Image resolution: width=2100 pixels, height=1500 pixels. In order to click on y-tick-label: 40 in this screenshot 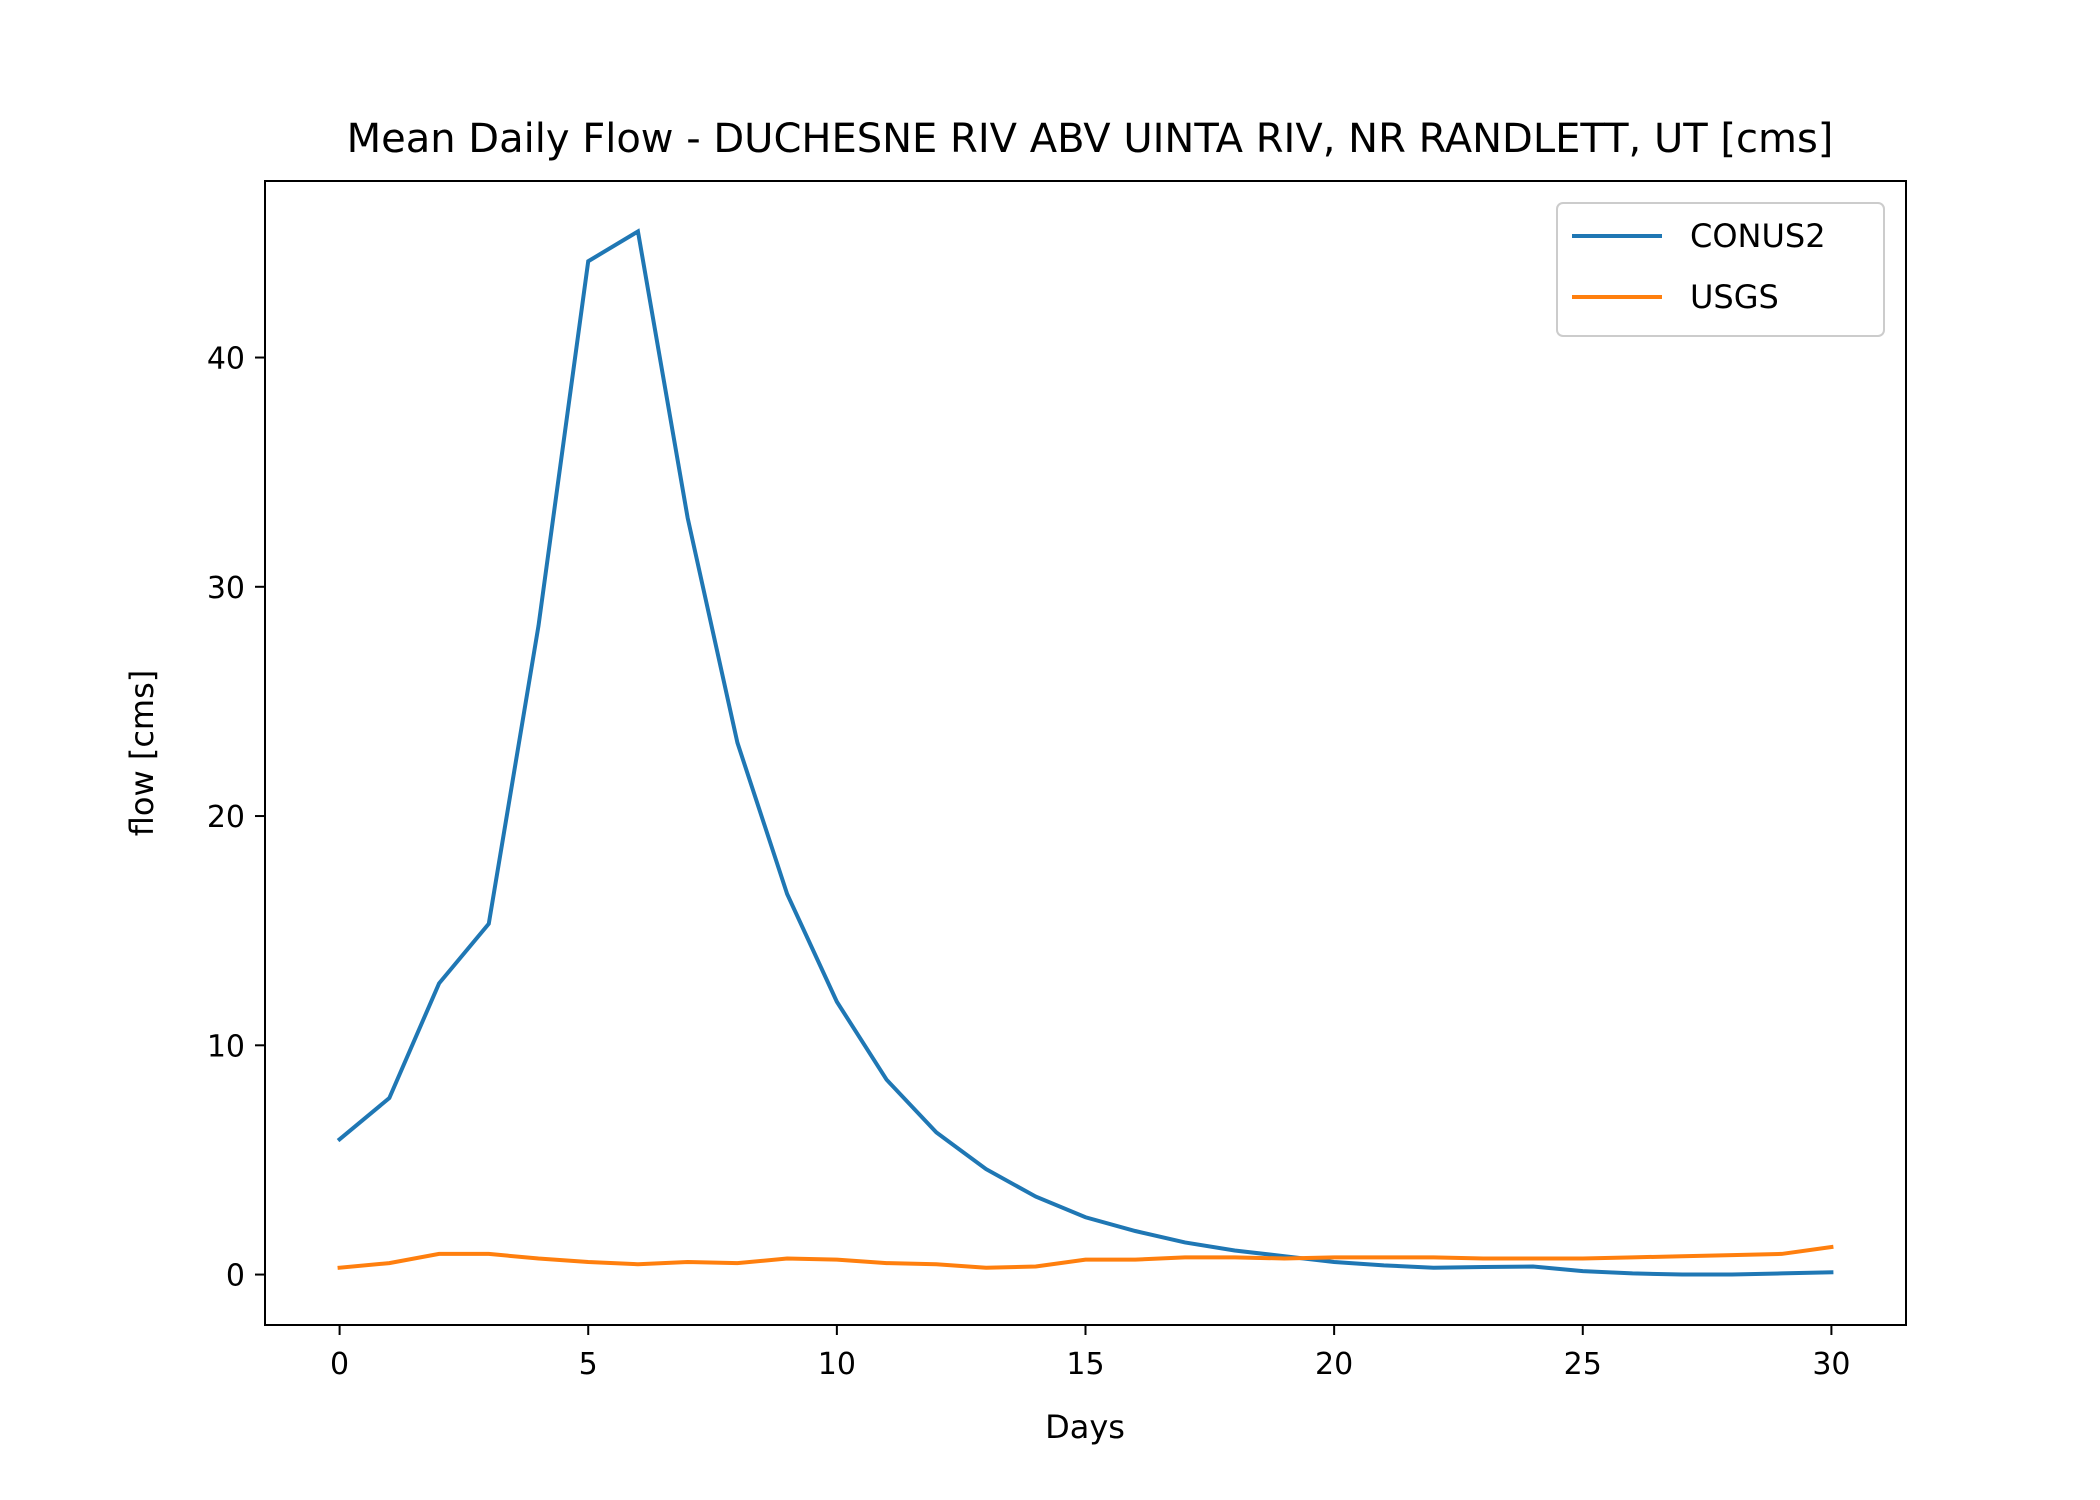, I will do `click(226, 359)`.